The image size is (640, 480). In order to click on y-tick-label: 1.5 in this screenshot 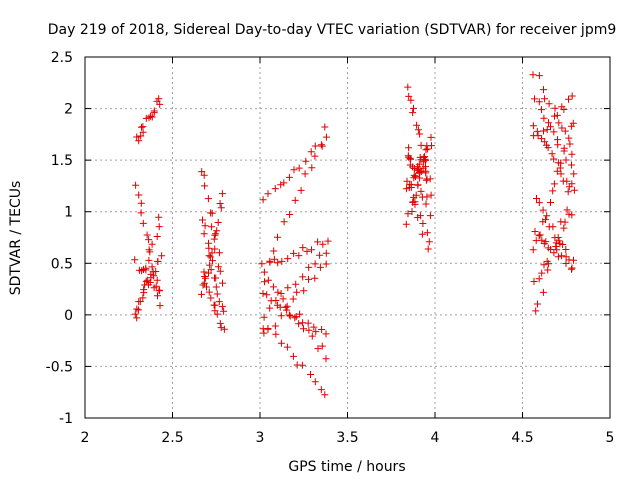, I will do `click(62, 161)`.